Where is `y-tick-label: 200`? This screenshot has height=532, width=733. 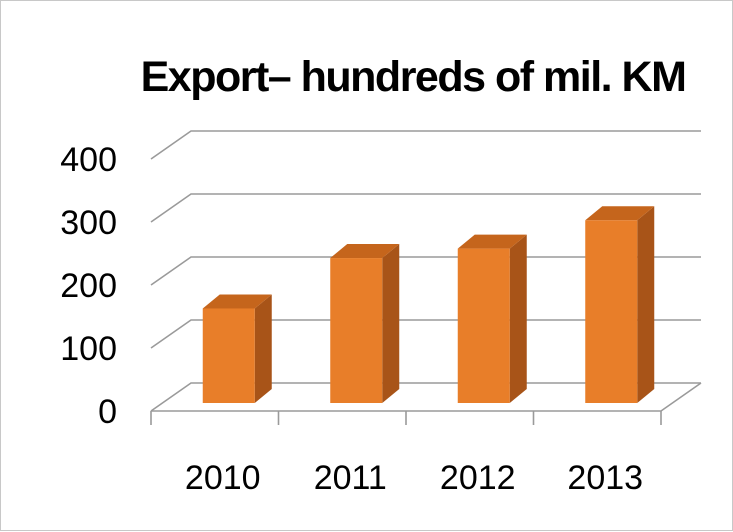
y-tick-label: 200 is located at coordinates (88, 286).